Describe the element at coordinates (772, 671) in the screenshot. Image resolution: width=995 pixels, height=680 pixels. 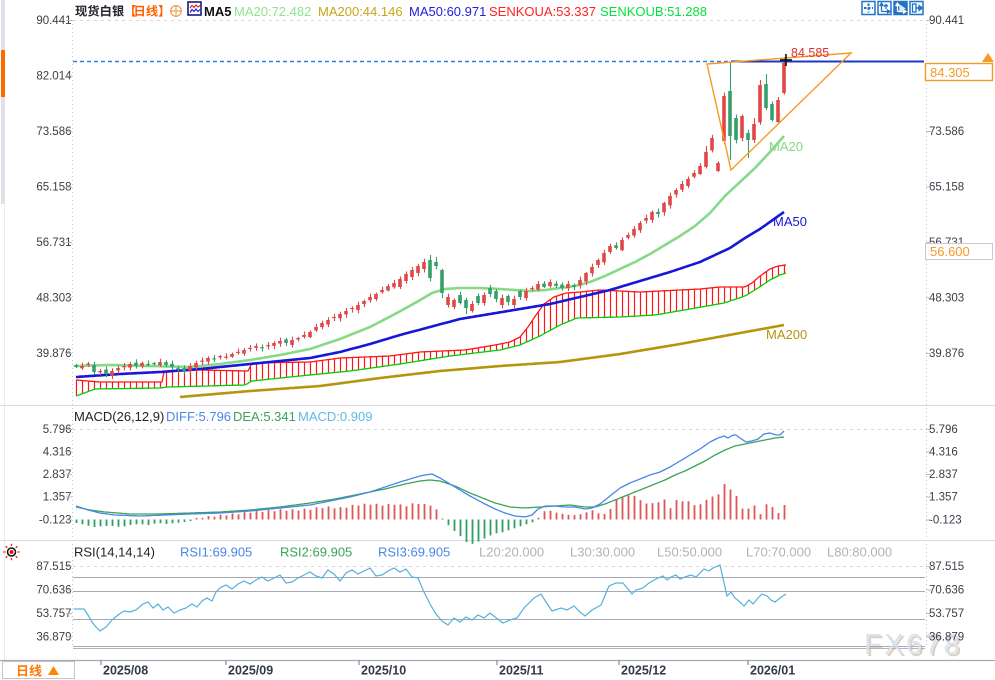
I see `svg-text: 2026/01` at that location.